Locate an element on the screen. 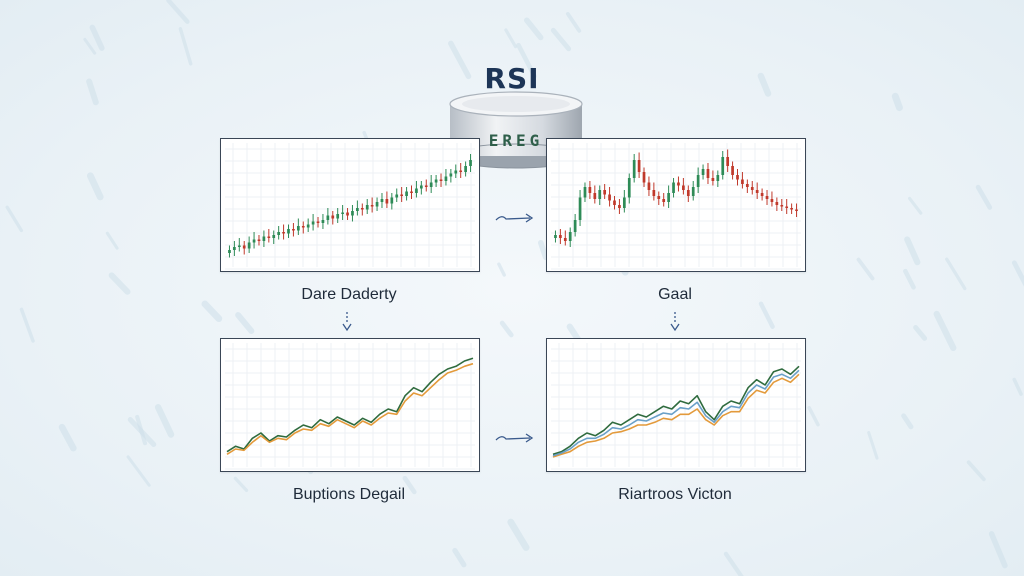 This screenshot has height=576, width=1024. arrow-right-bottom is located at coordinates (514, 438).